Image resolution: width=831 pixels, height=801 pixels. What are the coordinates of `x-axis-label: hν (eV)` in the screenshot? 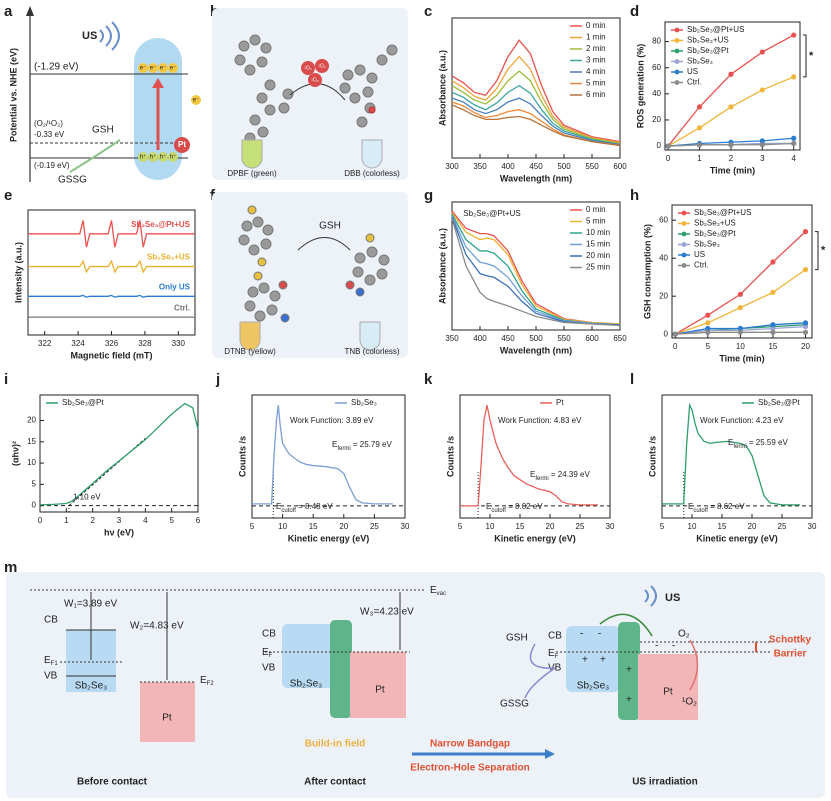 It's located at (119, 532).